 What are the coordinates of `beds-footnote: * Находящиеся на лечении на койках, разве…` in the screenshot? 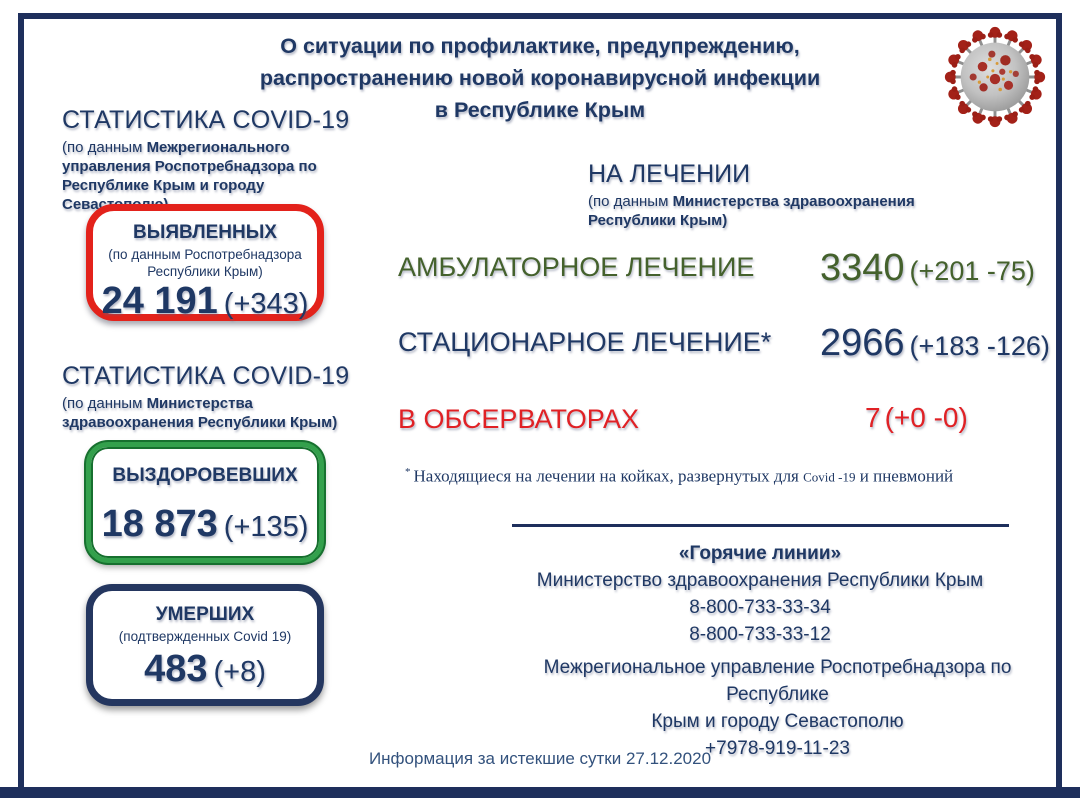 It's located at (679, 476).